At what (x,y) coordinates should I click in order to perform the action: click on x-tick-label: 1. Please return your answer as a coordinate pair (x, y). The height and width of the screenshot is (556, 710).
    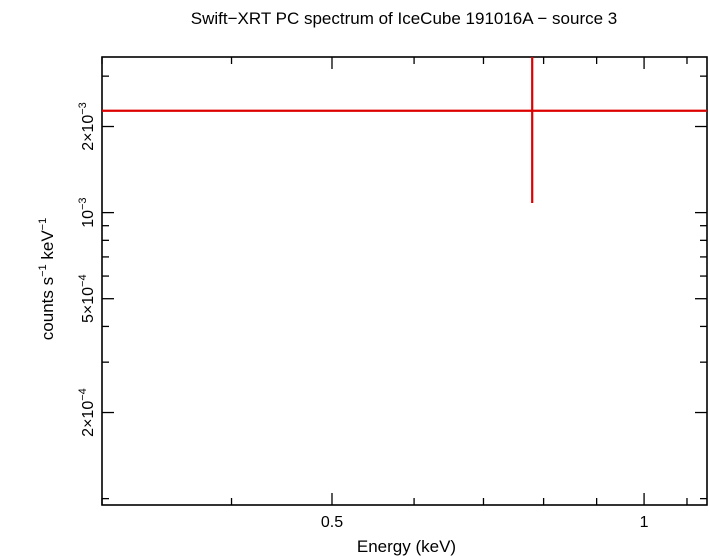
    Looking at the image, I should click on (644, 522).